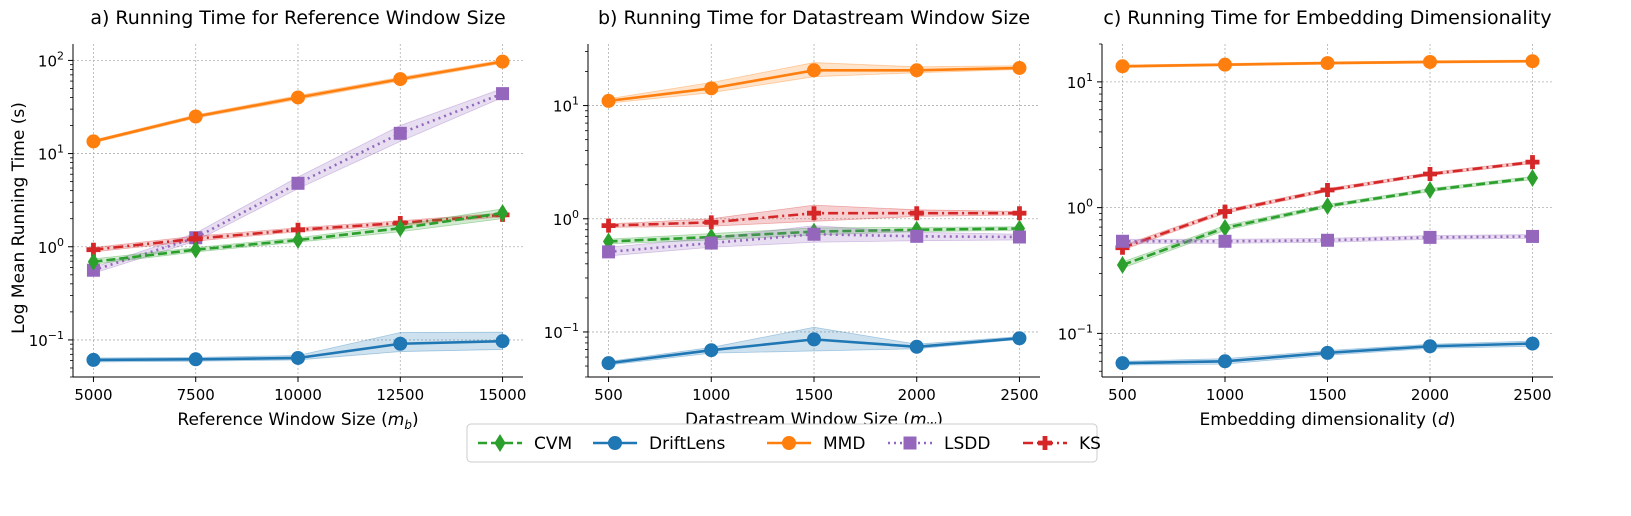 The height and width of the screenshot is (516, 1631). Describe the element at coordinates (814, 218) in the screenshot. I see `series-ks` at that location.